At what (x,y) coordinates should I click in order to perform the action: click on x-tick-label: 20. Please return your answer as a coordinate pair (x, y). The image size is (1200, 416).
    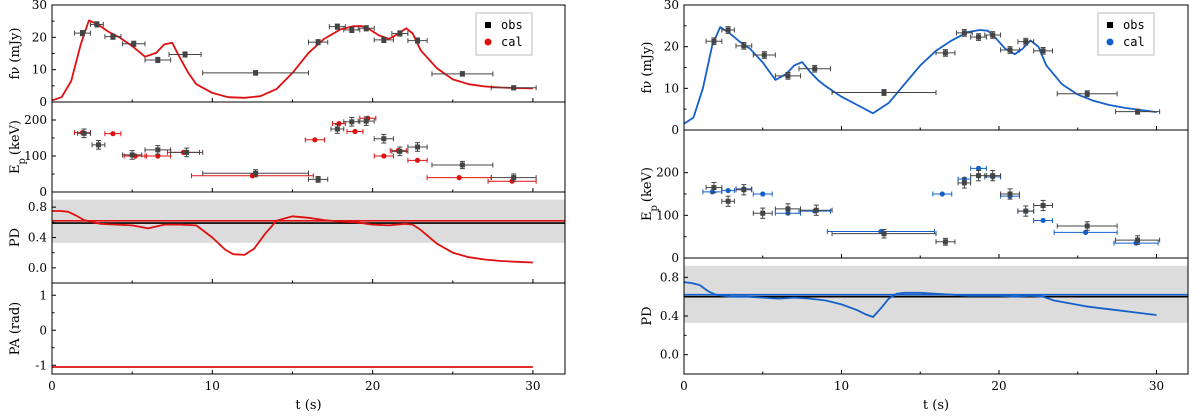
    Looking at the image, I should click on (998, 386).